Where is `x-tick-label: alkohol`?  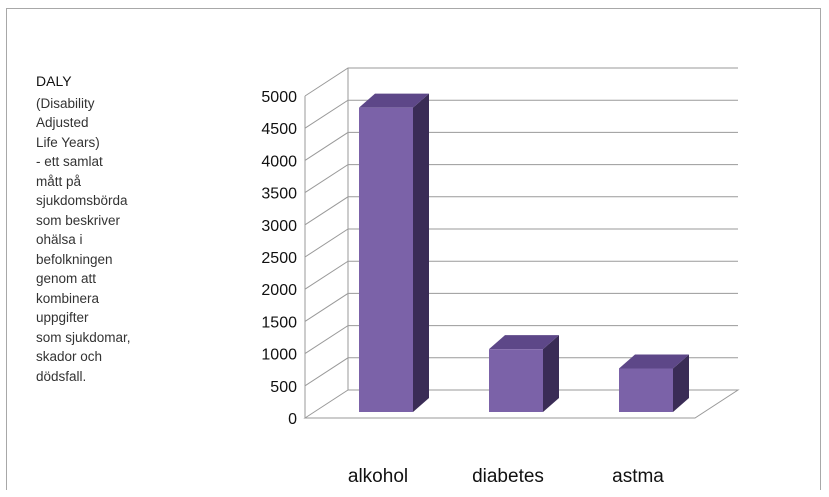 x-tick-label: alkohol is located at coordinates (378, 476).